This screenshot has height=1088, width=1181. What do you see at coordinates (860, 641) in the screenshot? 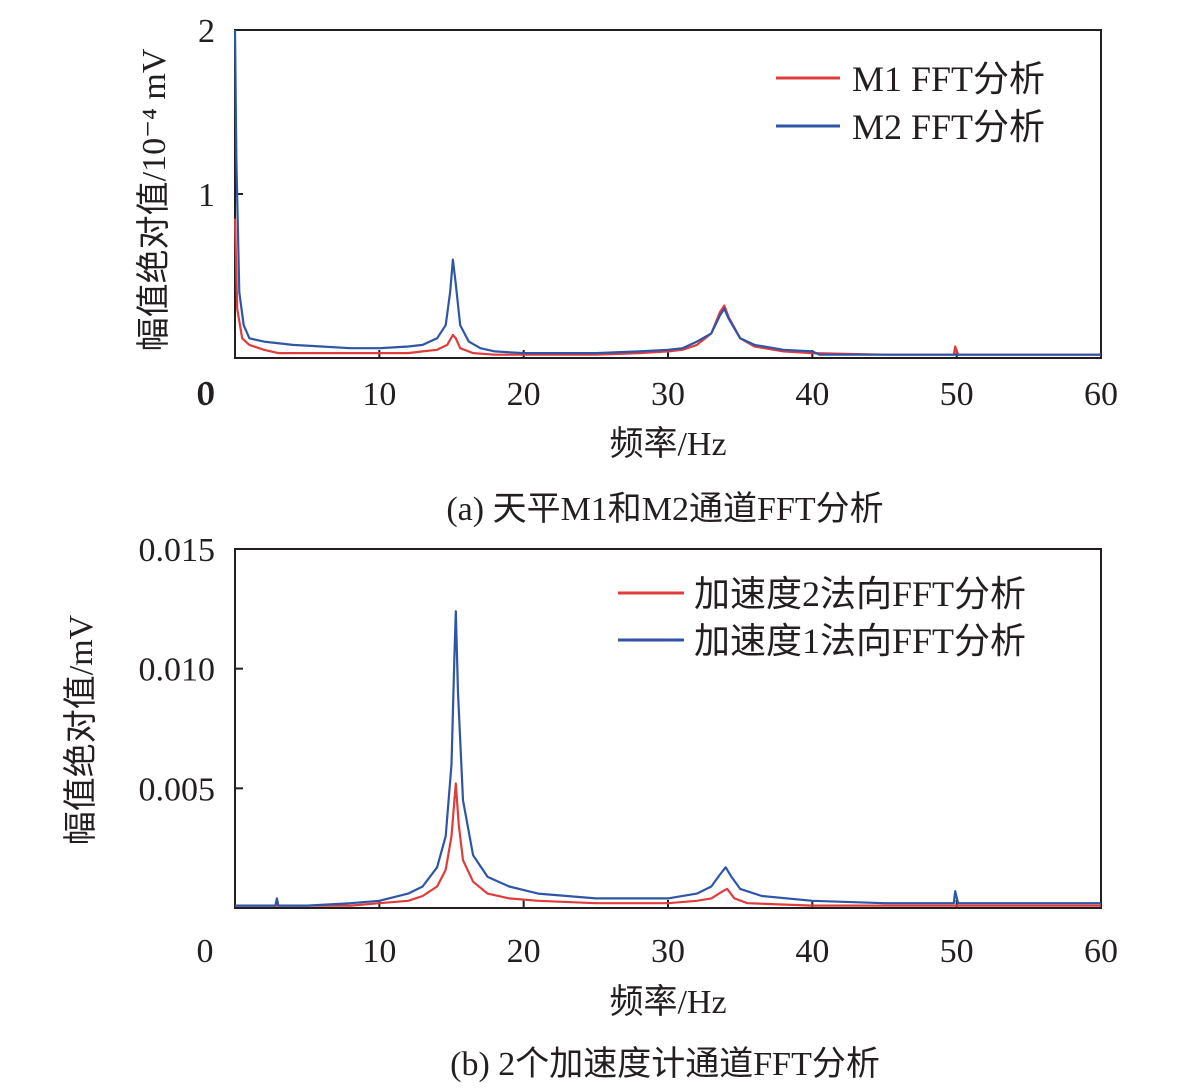
I see `legend-label-acc1: 加速度1法向FFT分析` at bounding box center [860, 641].